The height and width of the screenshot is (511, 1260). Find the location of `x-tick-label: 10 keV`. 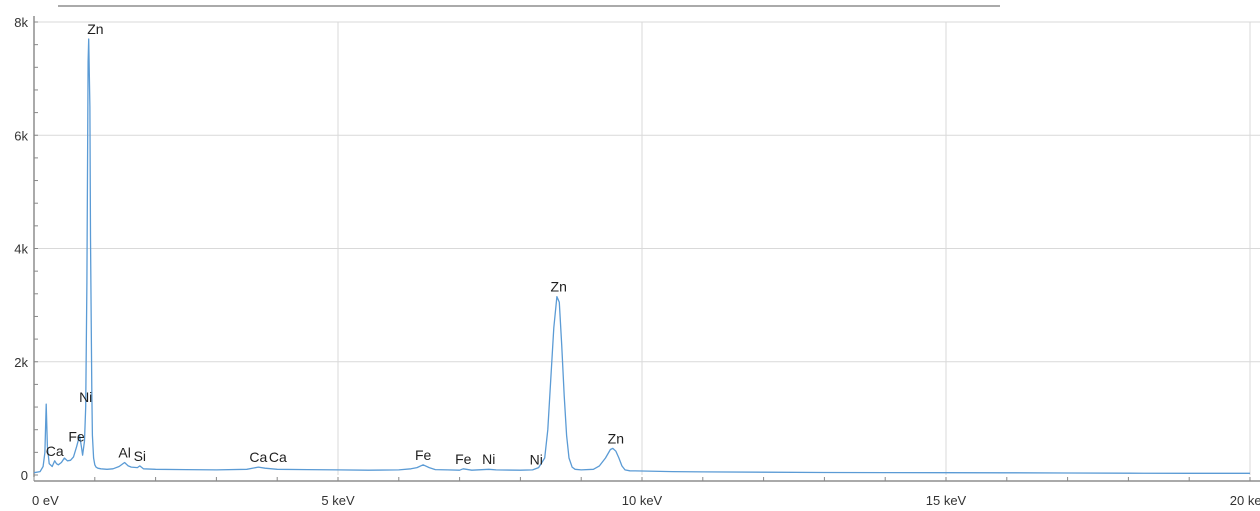

x-tick-label: 10 keV is located at coordinates (642, 500).